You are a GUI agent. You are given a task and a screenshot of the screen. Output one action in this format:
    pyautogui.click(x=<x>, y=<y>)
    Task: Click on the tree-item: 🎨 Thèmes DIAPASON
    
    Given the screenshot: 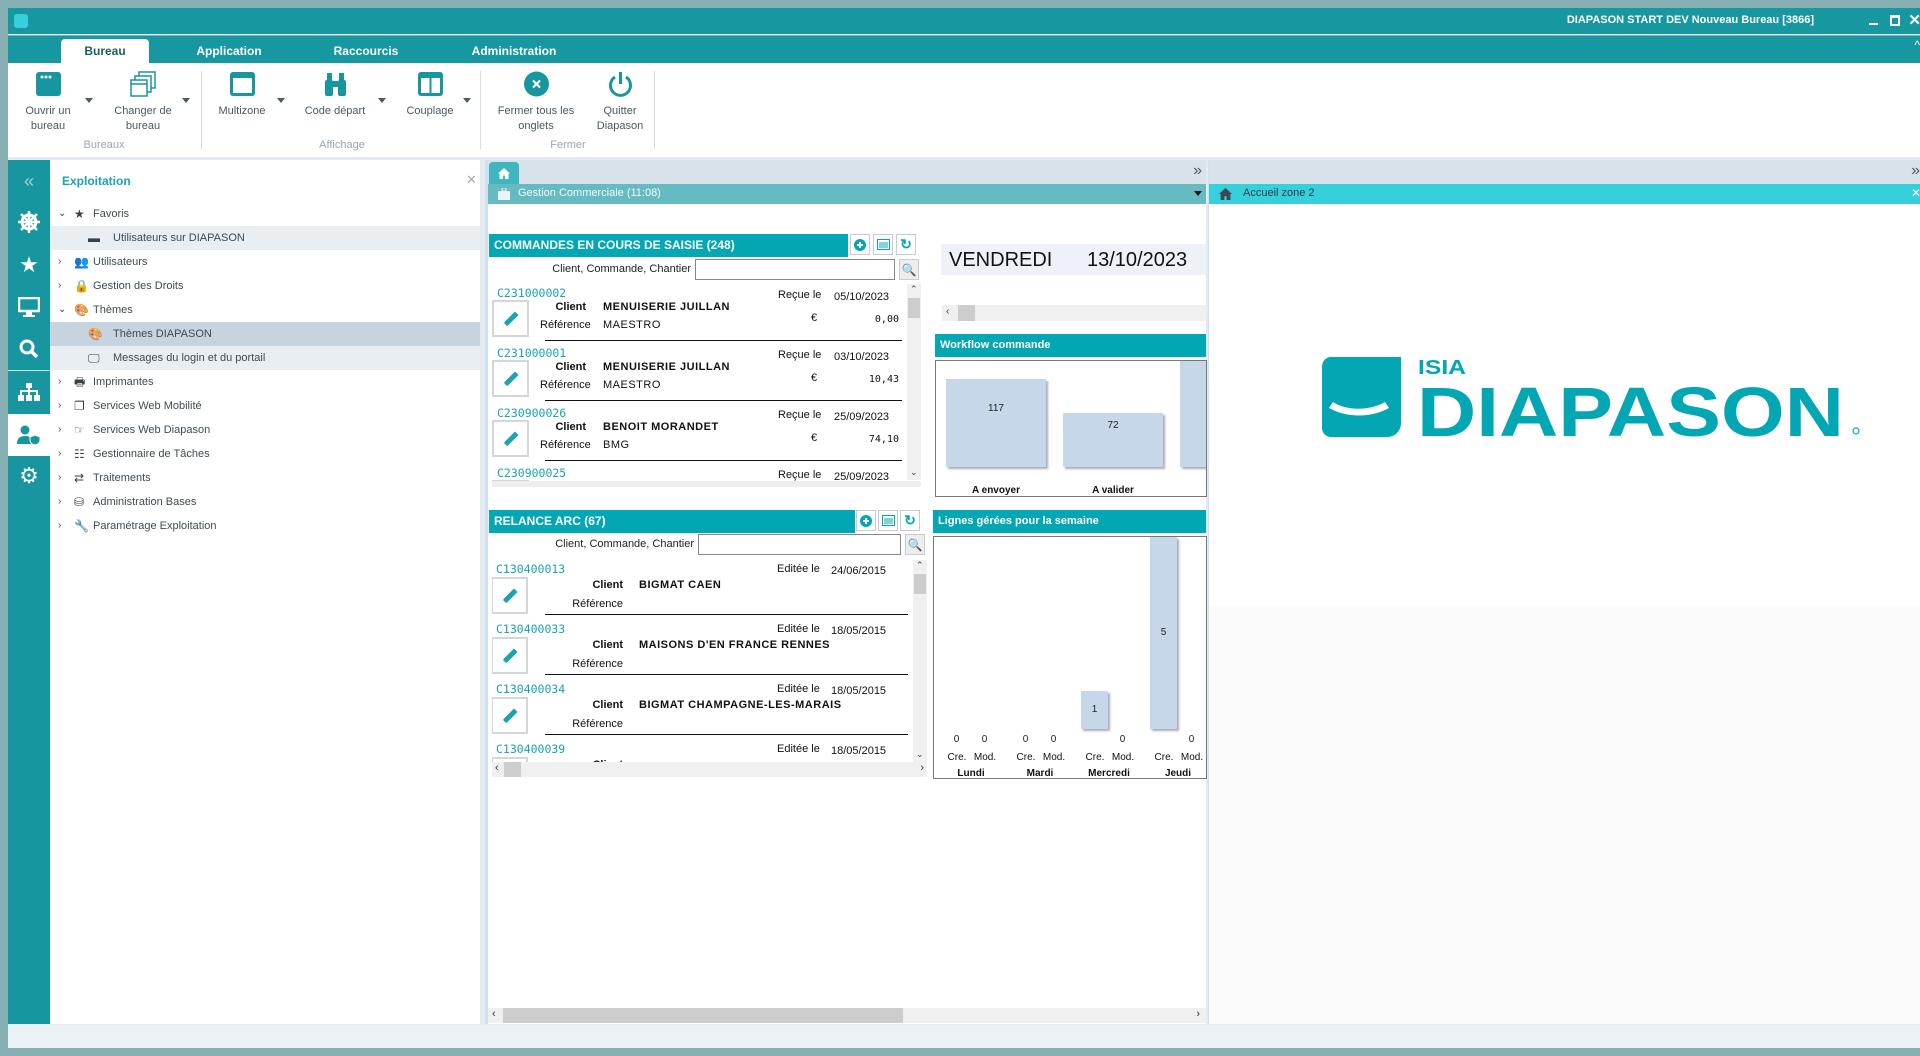 What is the action you would take?
    pyautogui.click(x=265, y=334)
    